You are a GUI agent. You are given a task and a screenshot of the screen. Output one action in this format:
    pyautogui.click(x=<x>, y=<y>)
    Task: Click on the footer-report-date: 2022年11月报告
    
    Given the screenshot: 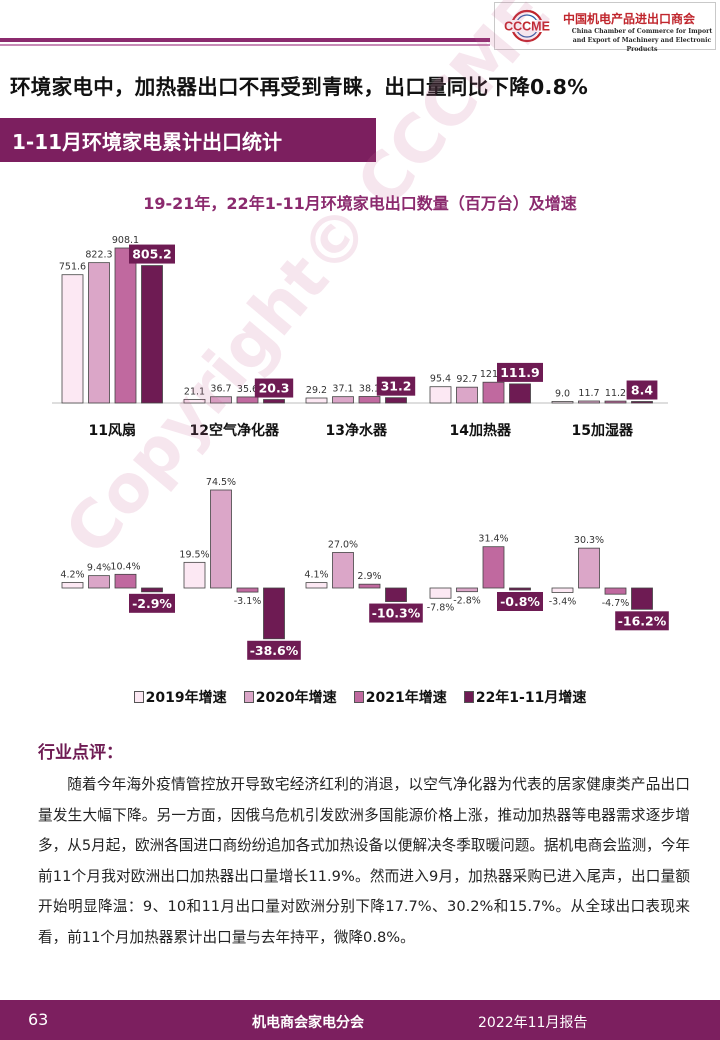 What is the action you would take?
    pyautogui.click(x=533, y=1023)
    